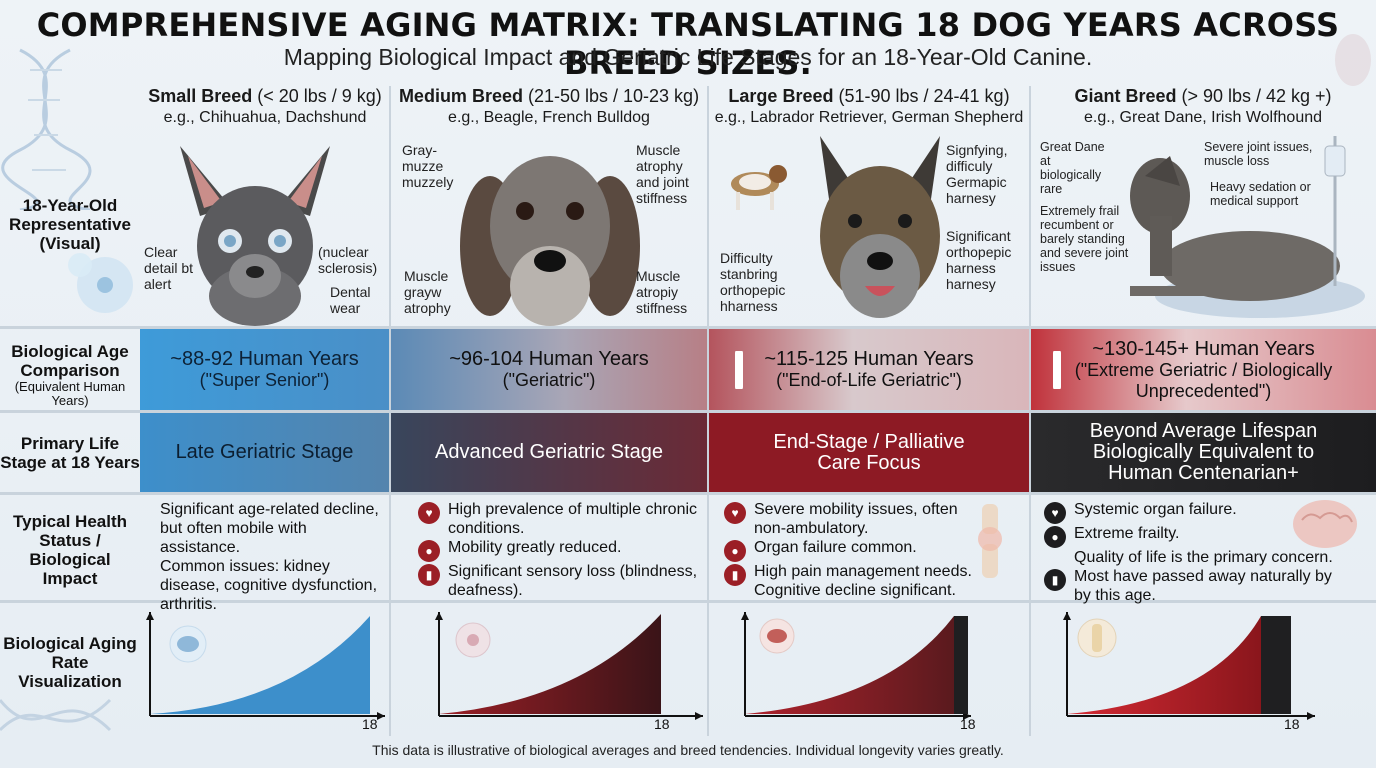  I want to click on human-label: ("End-of-Life Geriatric"), so click(869, 380).